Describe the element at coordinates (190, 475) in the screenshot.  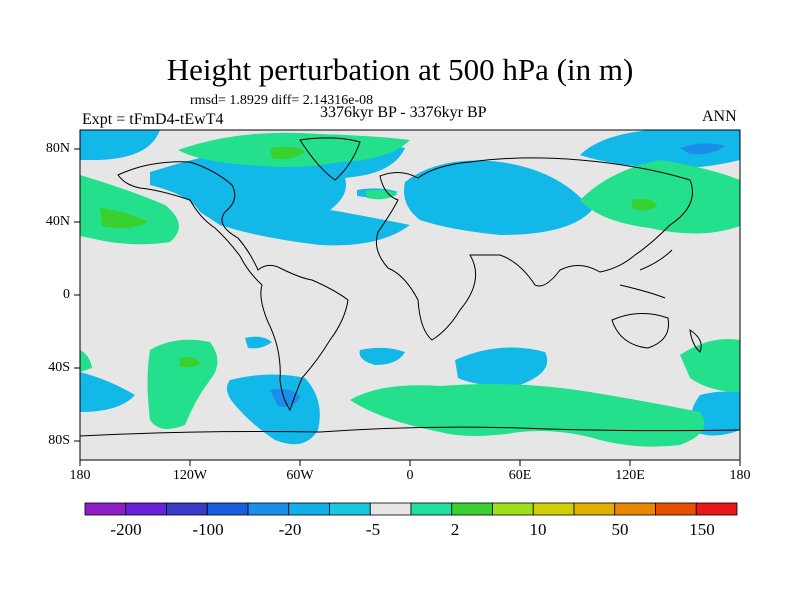
I see `lon-tick-label: 120W` at that location.